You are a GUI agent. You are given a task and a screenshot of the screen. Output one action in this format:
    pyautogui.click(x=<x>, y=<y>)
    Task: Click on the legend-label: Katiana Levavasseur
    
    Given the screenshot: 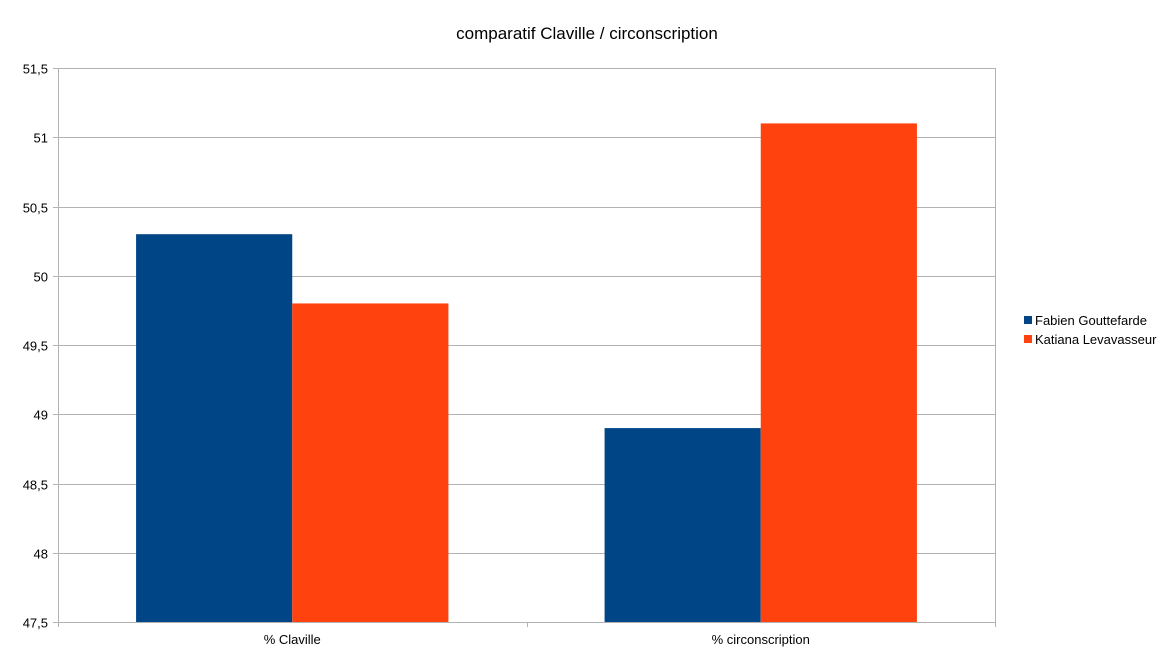 What is the action you would take?
    pyautogui.click(x=1096, y=339)
    